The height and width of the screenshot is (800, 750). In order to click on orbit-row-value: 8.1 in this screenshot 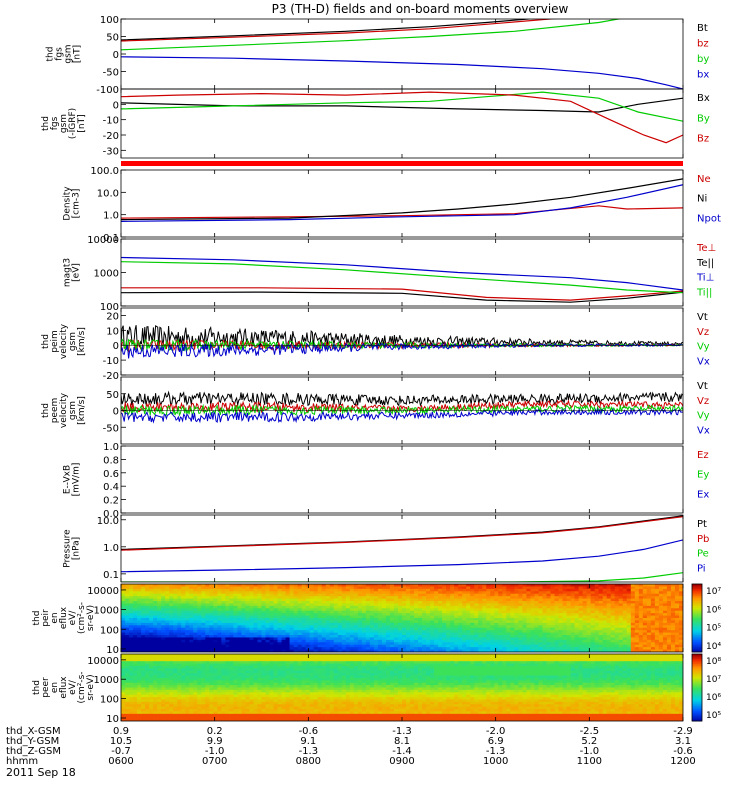, I will do `click(402, 741)`.